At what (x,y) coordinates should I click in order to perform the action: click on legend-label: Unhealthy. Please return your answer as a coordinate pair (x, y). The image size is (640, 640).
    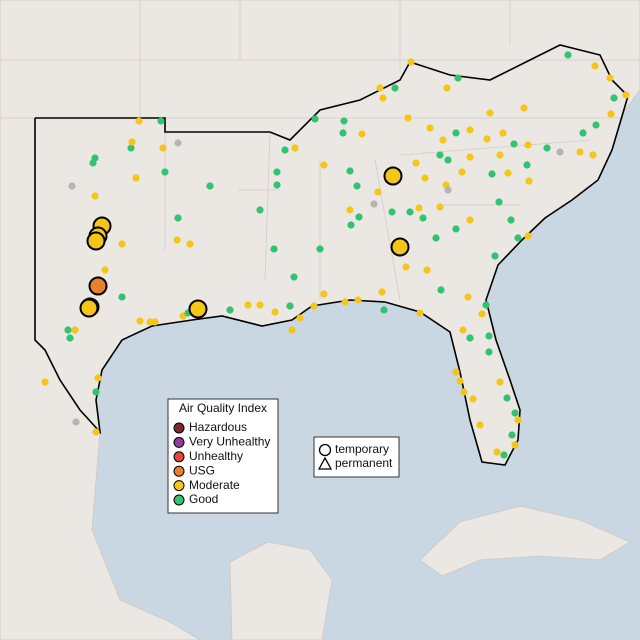
    Looking at the image, I should click on (216, 456).